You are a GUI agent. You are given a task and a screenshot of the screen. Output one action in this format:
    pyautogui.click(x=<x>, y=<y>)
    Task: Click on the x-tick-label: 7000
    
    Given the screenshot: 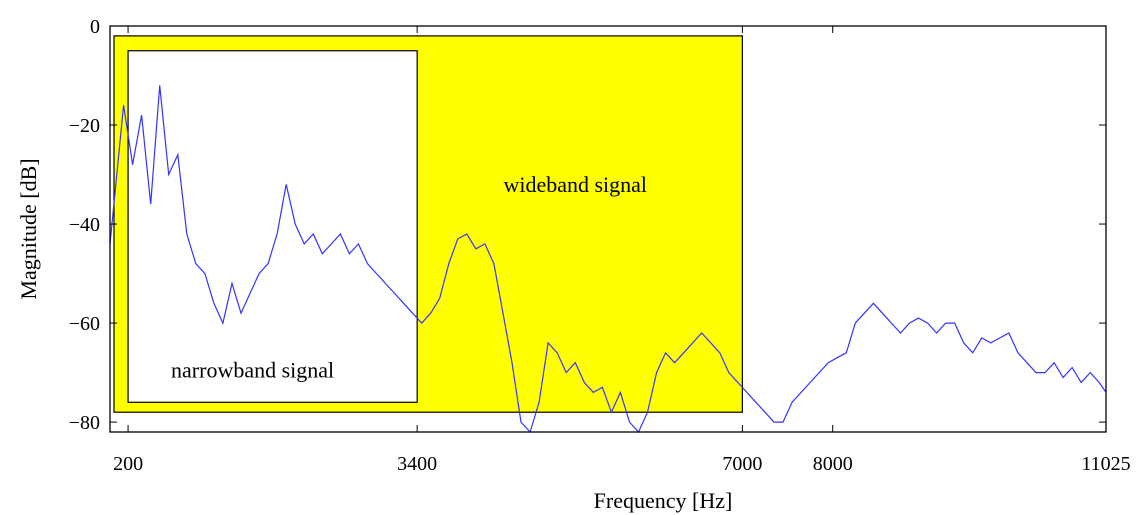 What is the action you would take?
    pyautogui.click(x=742, y=464)
    